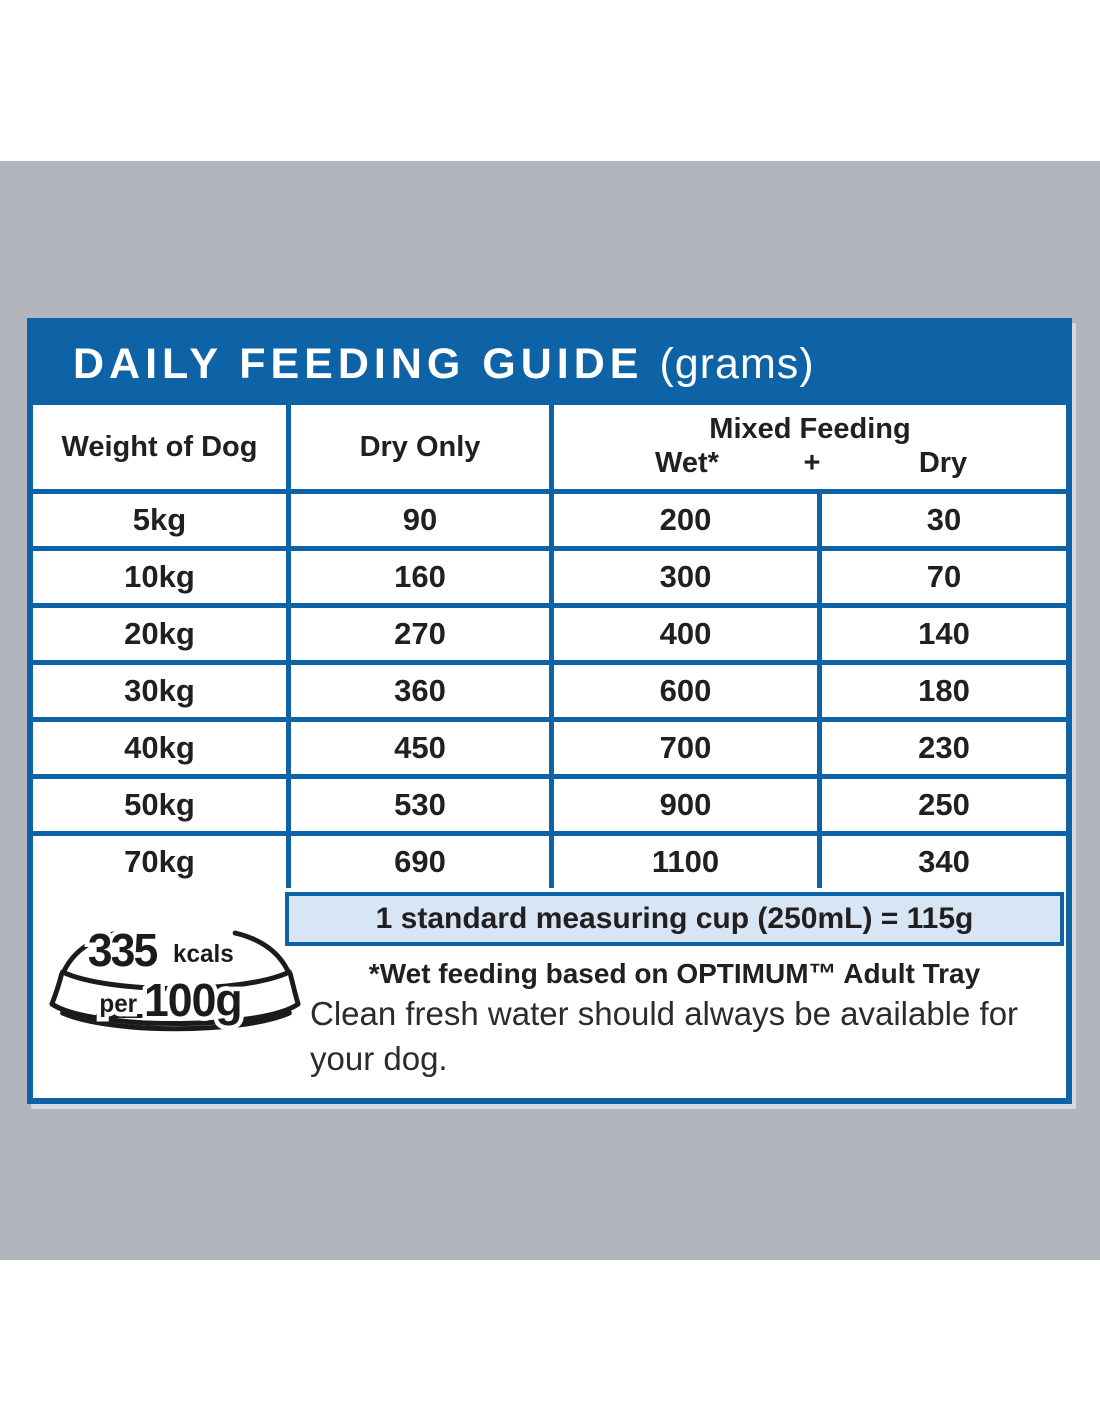 Image resolution: width=1100 pixels, height=1422 pixels. I want to click on kcal-badge: 335 kcals per 100g, so click(175, 984).